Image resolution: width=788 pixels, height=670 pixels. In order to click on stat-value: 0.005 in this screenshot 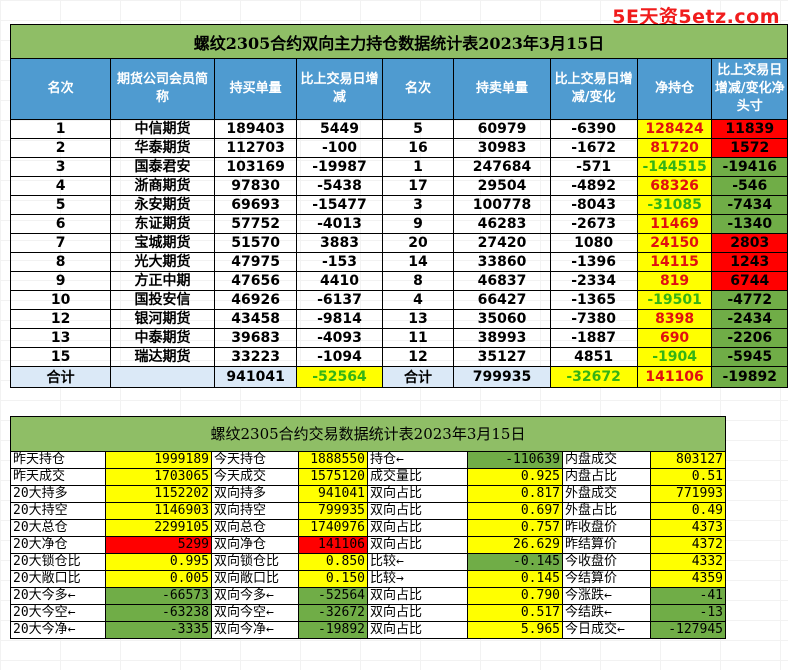, I will do `click(158, 579)`.